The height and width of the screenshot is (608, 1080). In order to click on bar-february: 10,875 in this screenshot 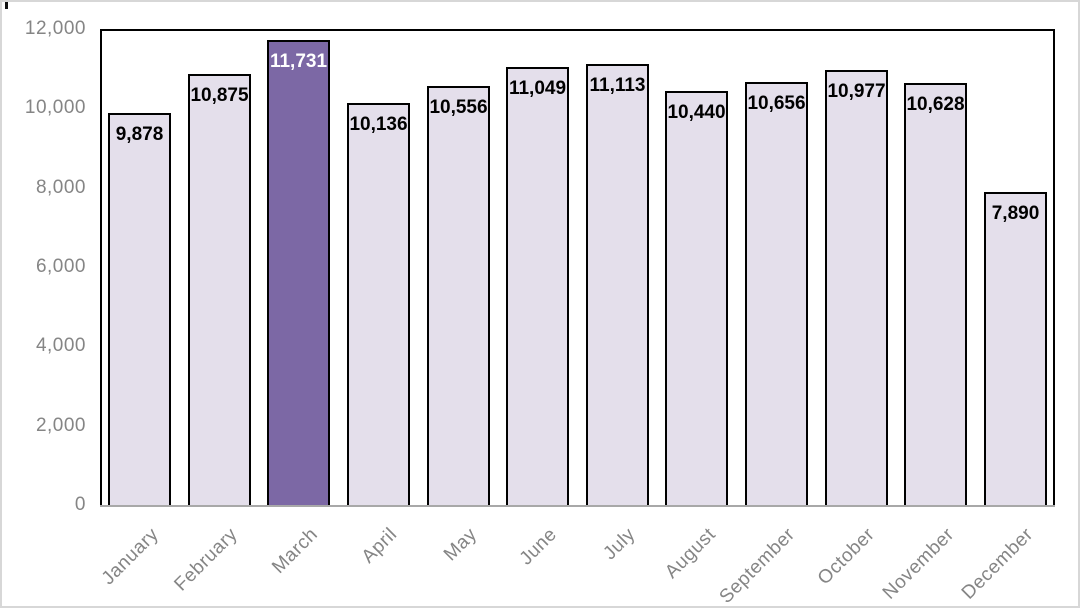, I will do `click(219, 289)`.